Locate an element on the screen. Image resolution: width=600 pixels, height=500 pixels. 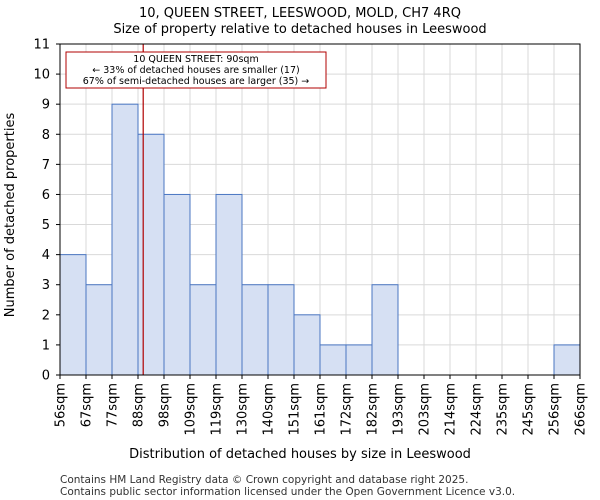
bar-161sqm is located at coordinates (333, 360).